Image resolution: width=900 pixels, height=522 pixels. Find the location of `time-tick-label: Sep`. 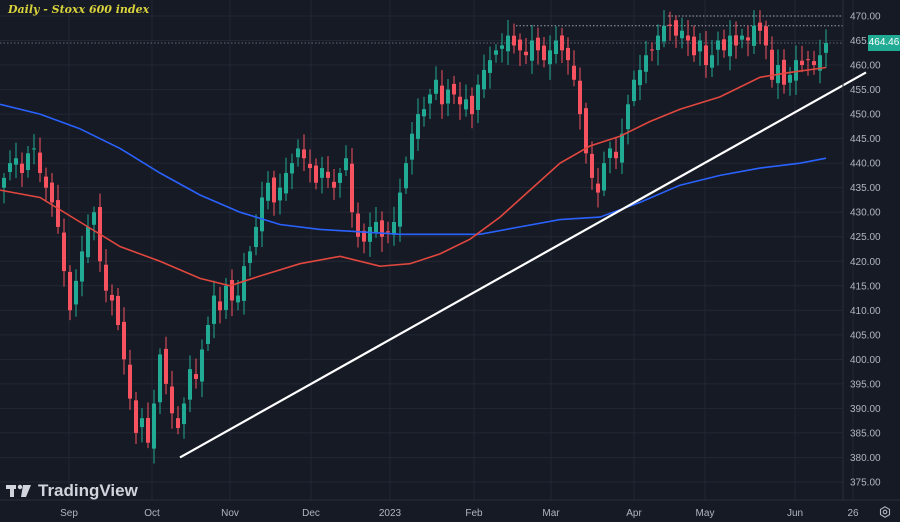

time-tick-label: Sep is located at coordinates (69, 513).